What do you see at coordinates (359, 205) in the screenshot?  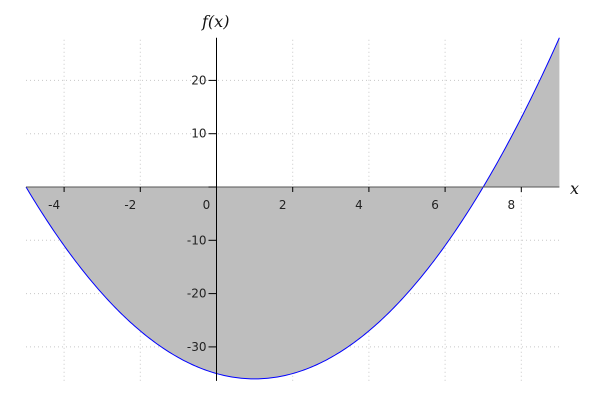 I see `x-tick-label: 4` at bounding box center [359, 205].